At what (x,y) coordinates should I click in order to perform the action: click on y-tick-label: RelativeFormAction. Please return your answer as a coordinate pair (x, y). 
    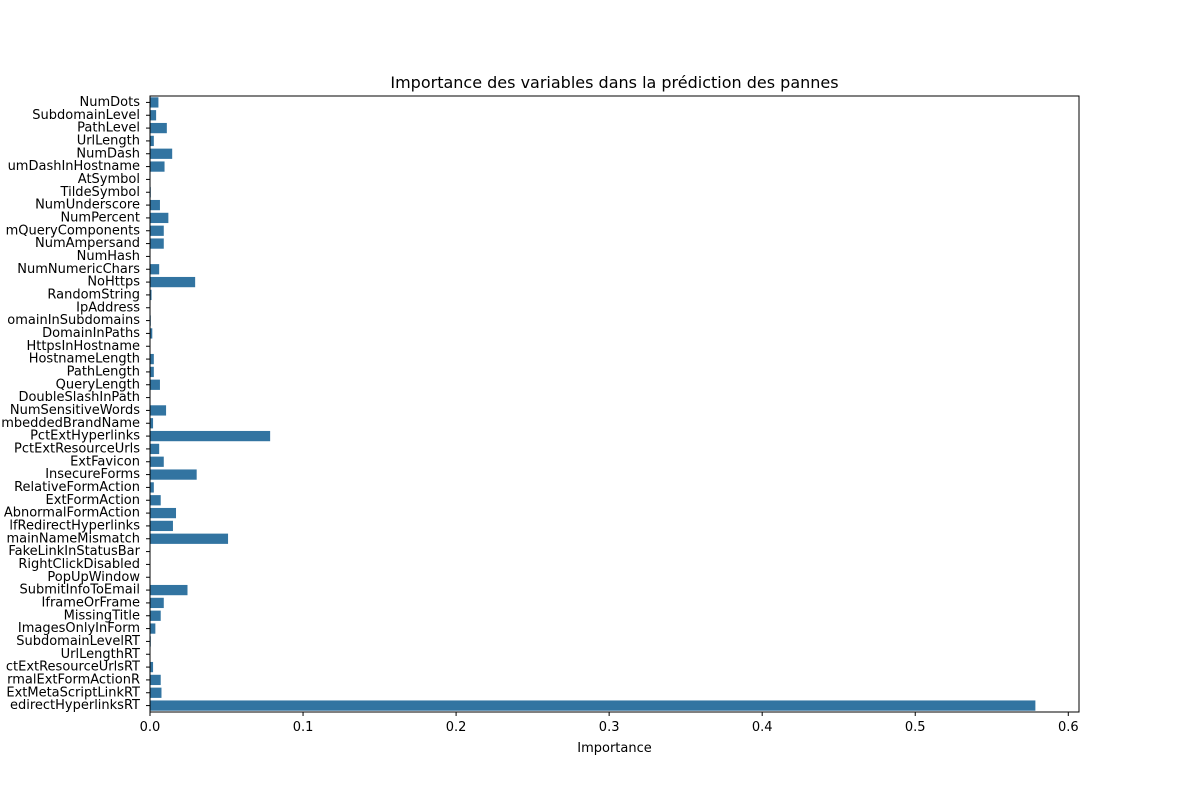
    Looking at the image, I should click on (77, 487).